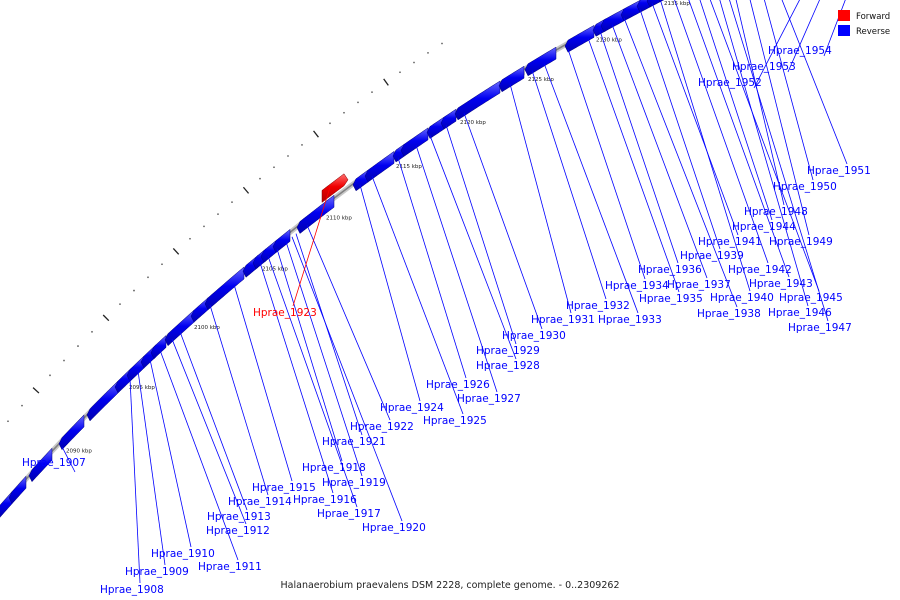  I want to click on gene-label: Hprae_1939, so click(712, 256).